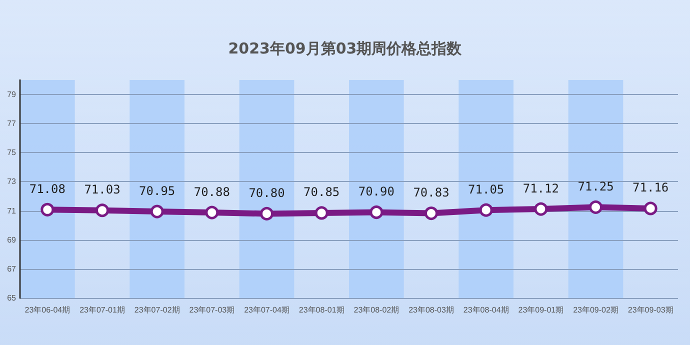 This screenshot has width=690, height=345. Describe the element at coordinates (12, 269) in the screenshot. I see `y-tick-label: 67` at that location.